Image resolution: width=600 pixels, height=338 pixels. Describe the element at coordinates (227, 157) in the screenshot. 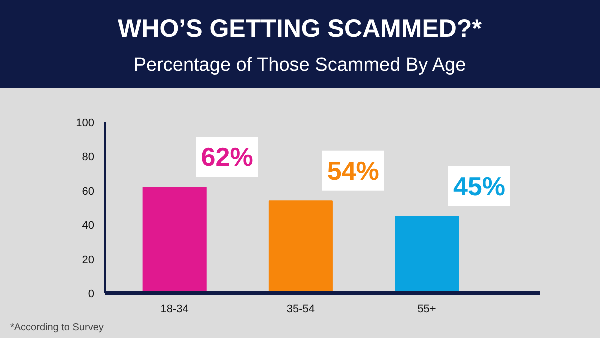

I see `data-label: 62%` at that location.